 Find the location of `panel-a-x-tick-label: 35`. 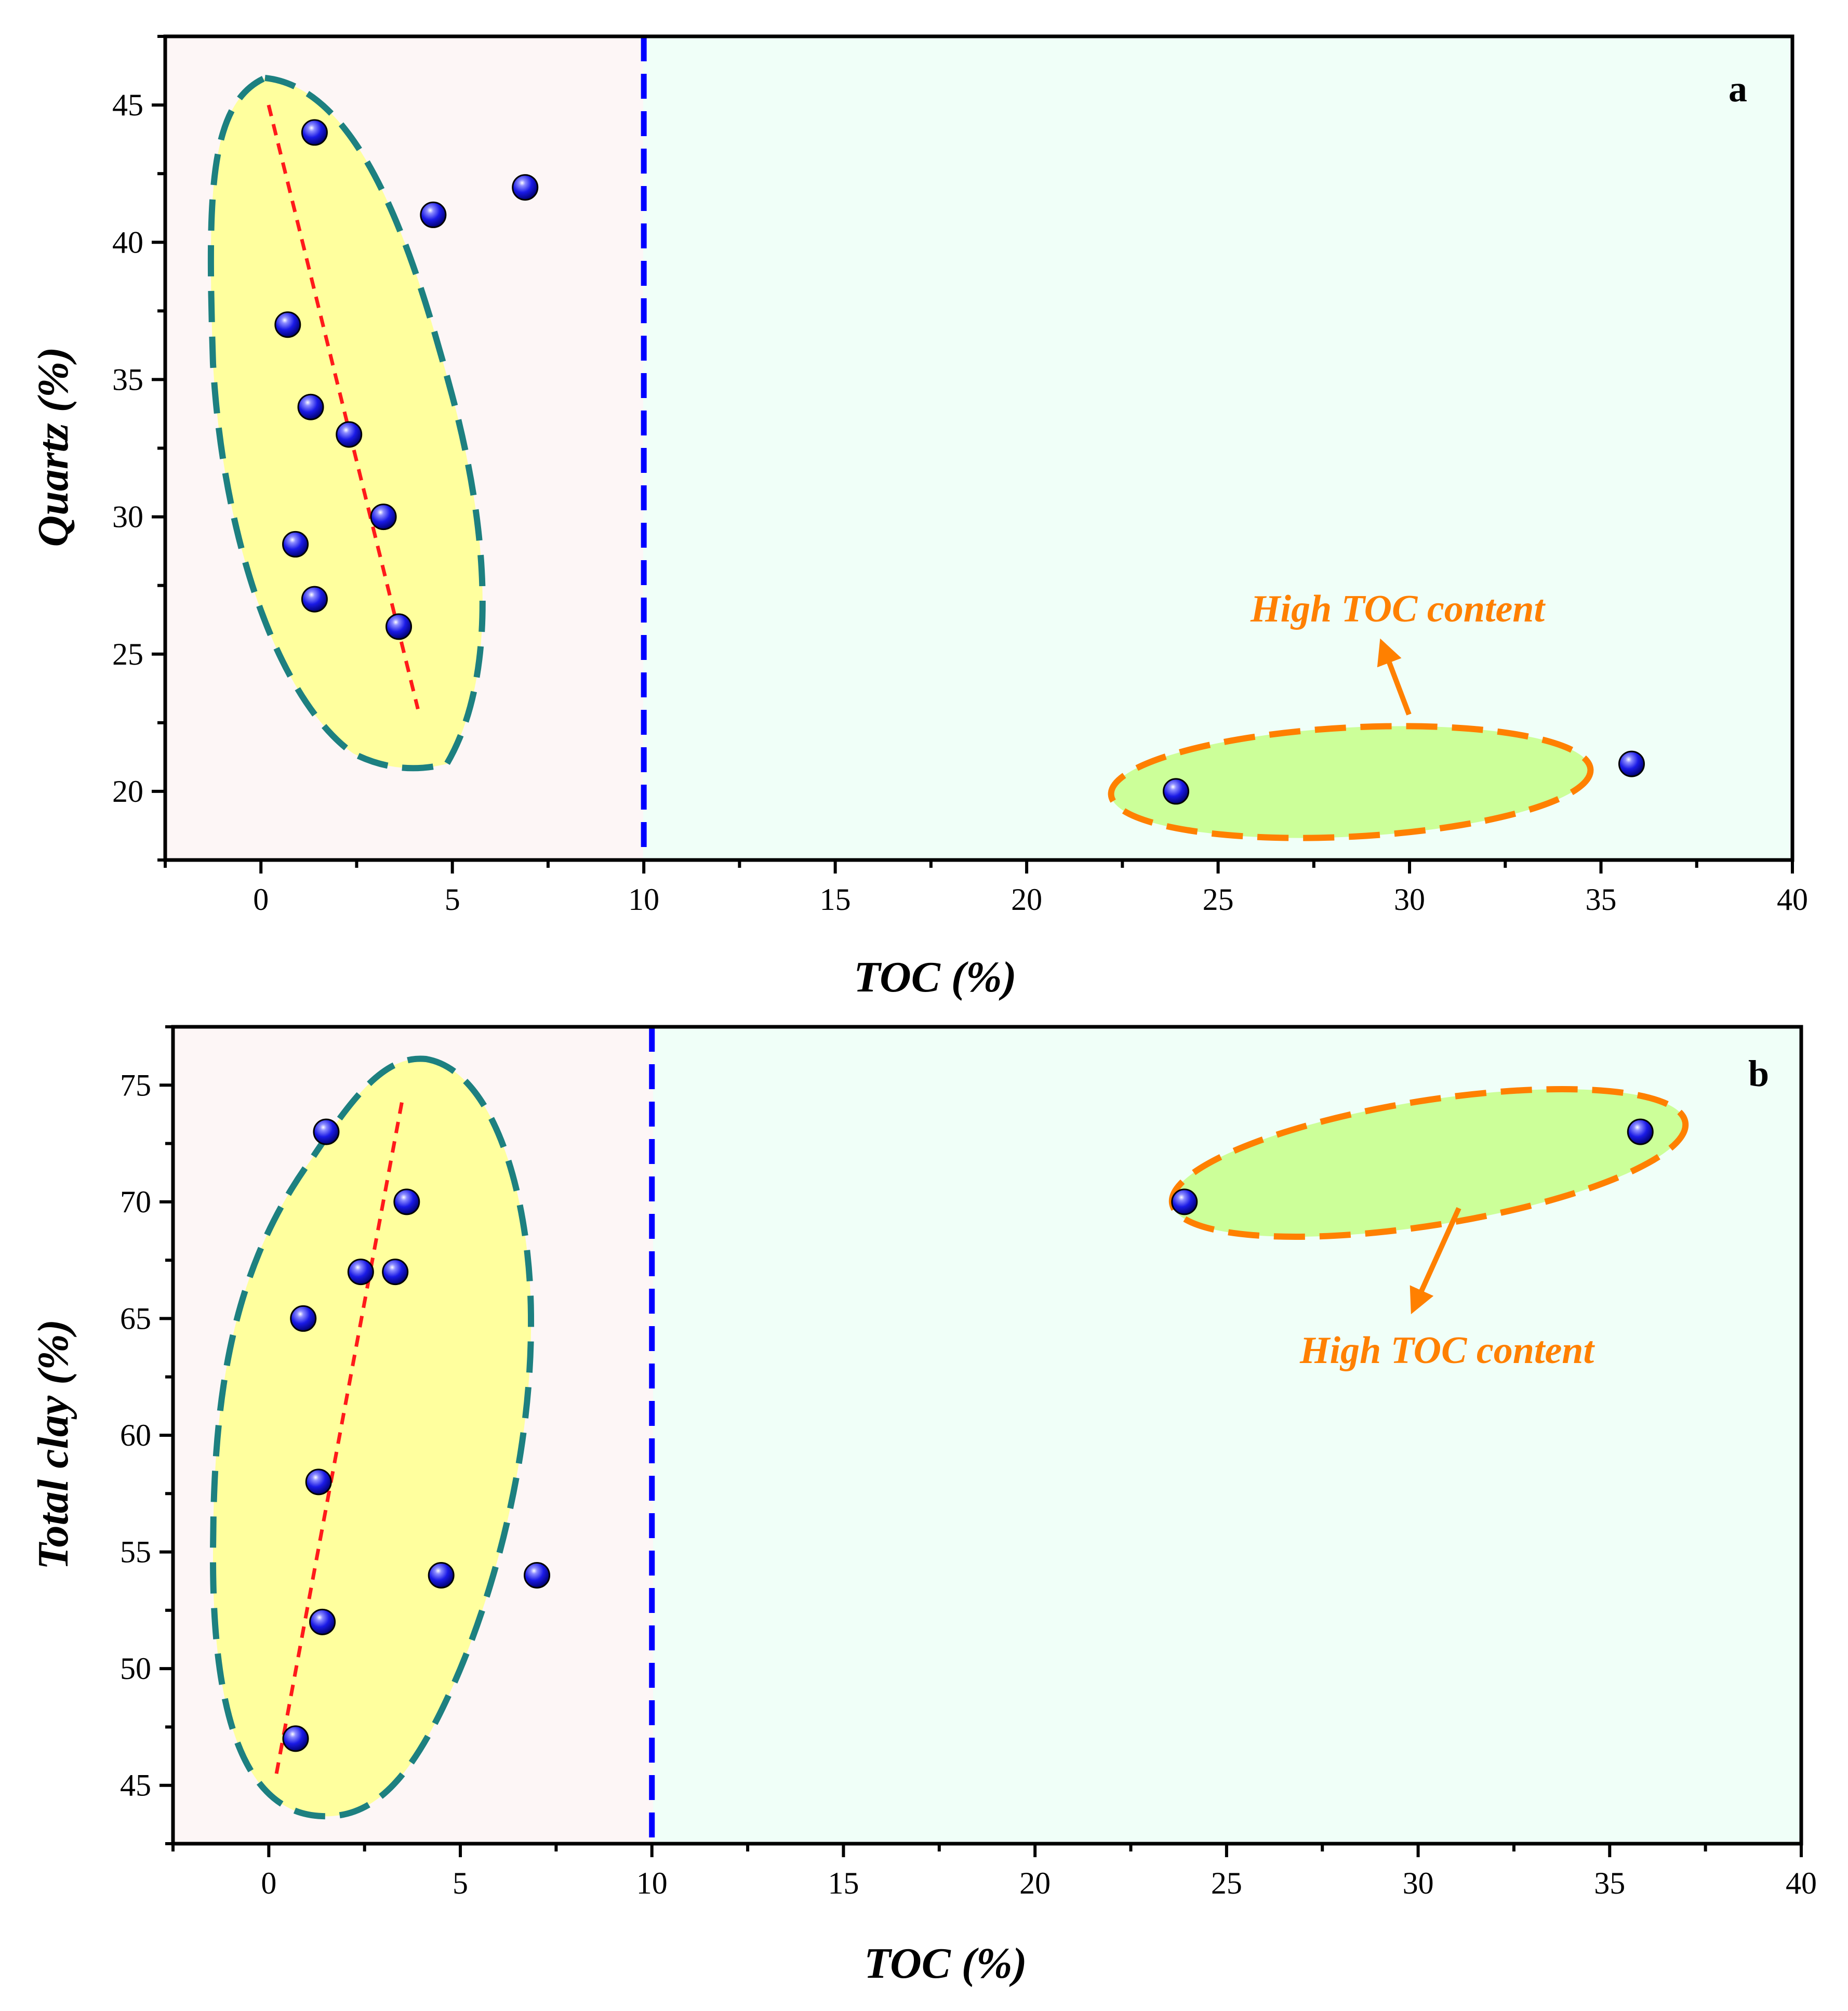

panel-a-x-tick-label: 35 is located at coordinates (1601, 899).